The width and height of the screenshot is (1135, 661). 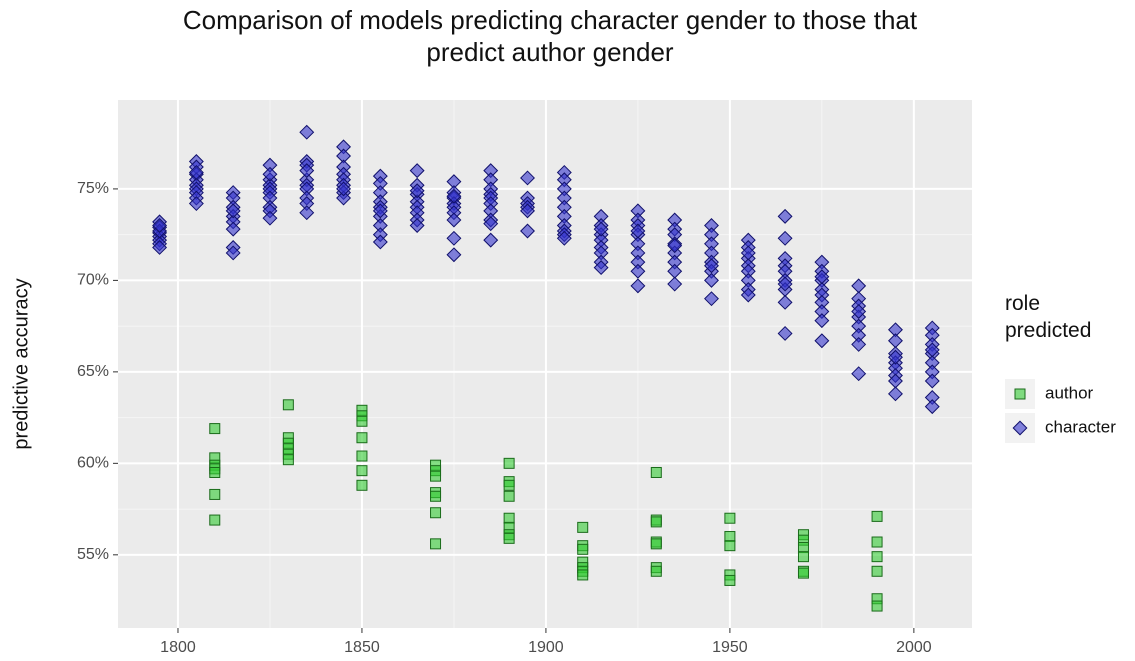 What do you see at coordinates (93, 371) in the screenshot?
I see `y-tick-label: 65%` at bounding box center [93, 371].